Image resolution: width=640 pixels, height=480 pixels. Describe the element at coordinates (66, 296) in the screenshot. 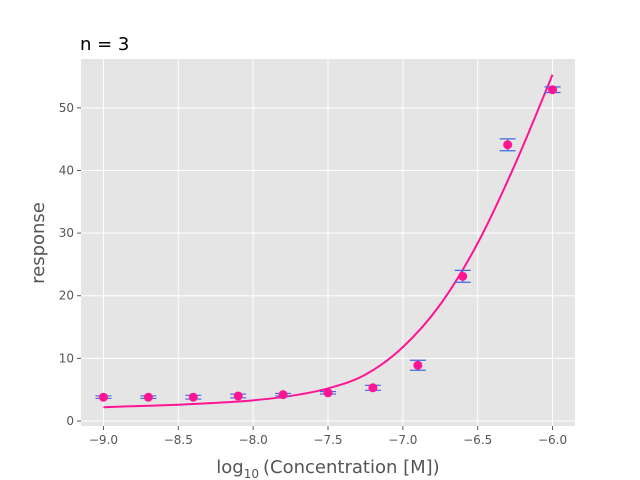

I see `y-tick-label: 20` at that location.